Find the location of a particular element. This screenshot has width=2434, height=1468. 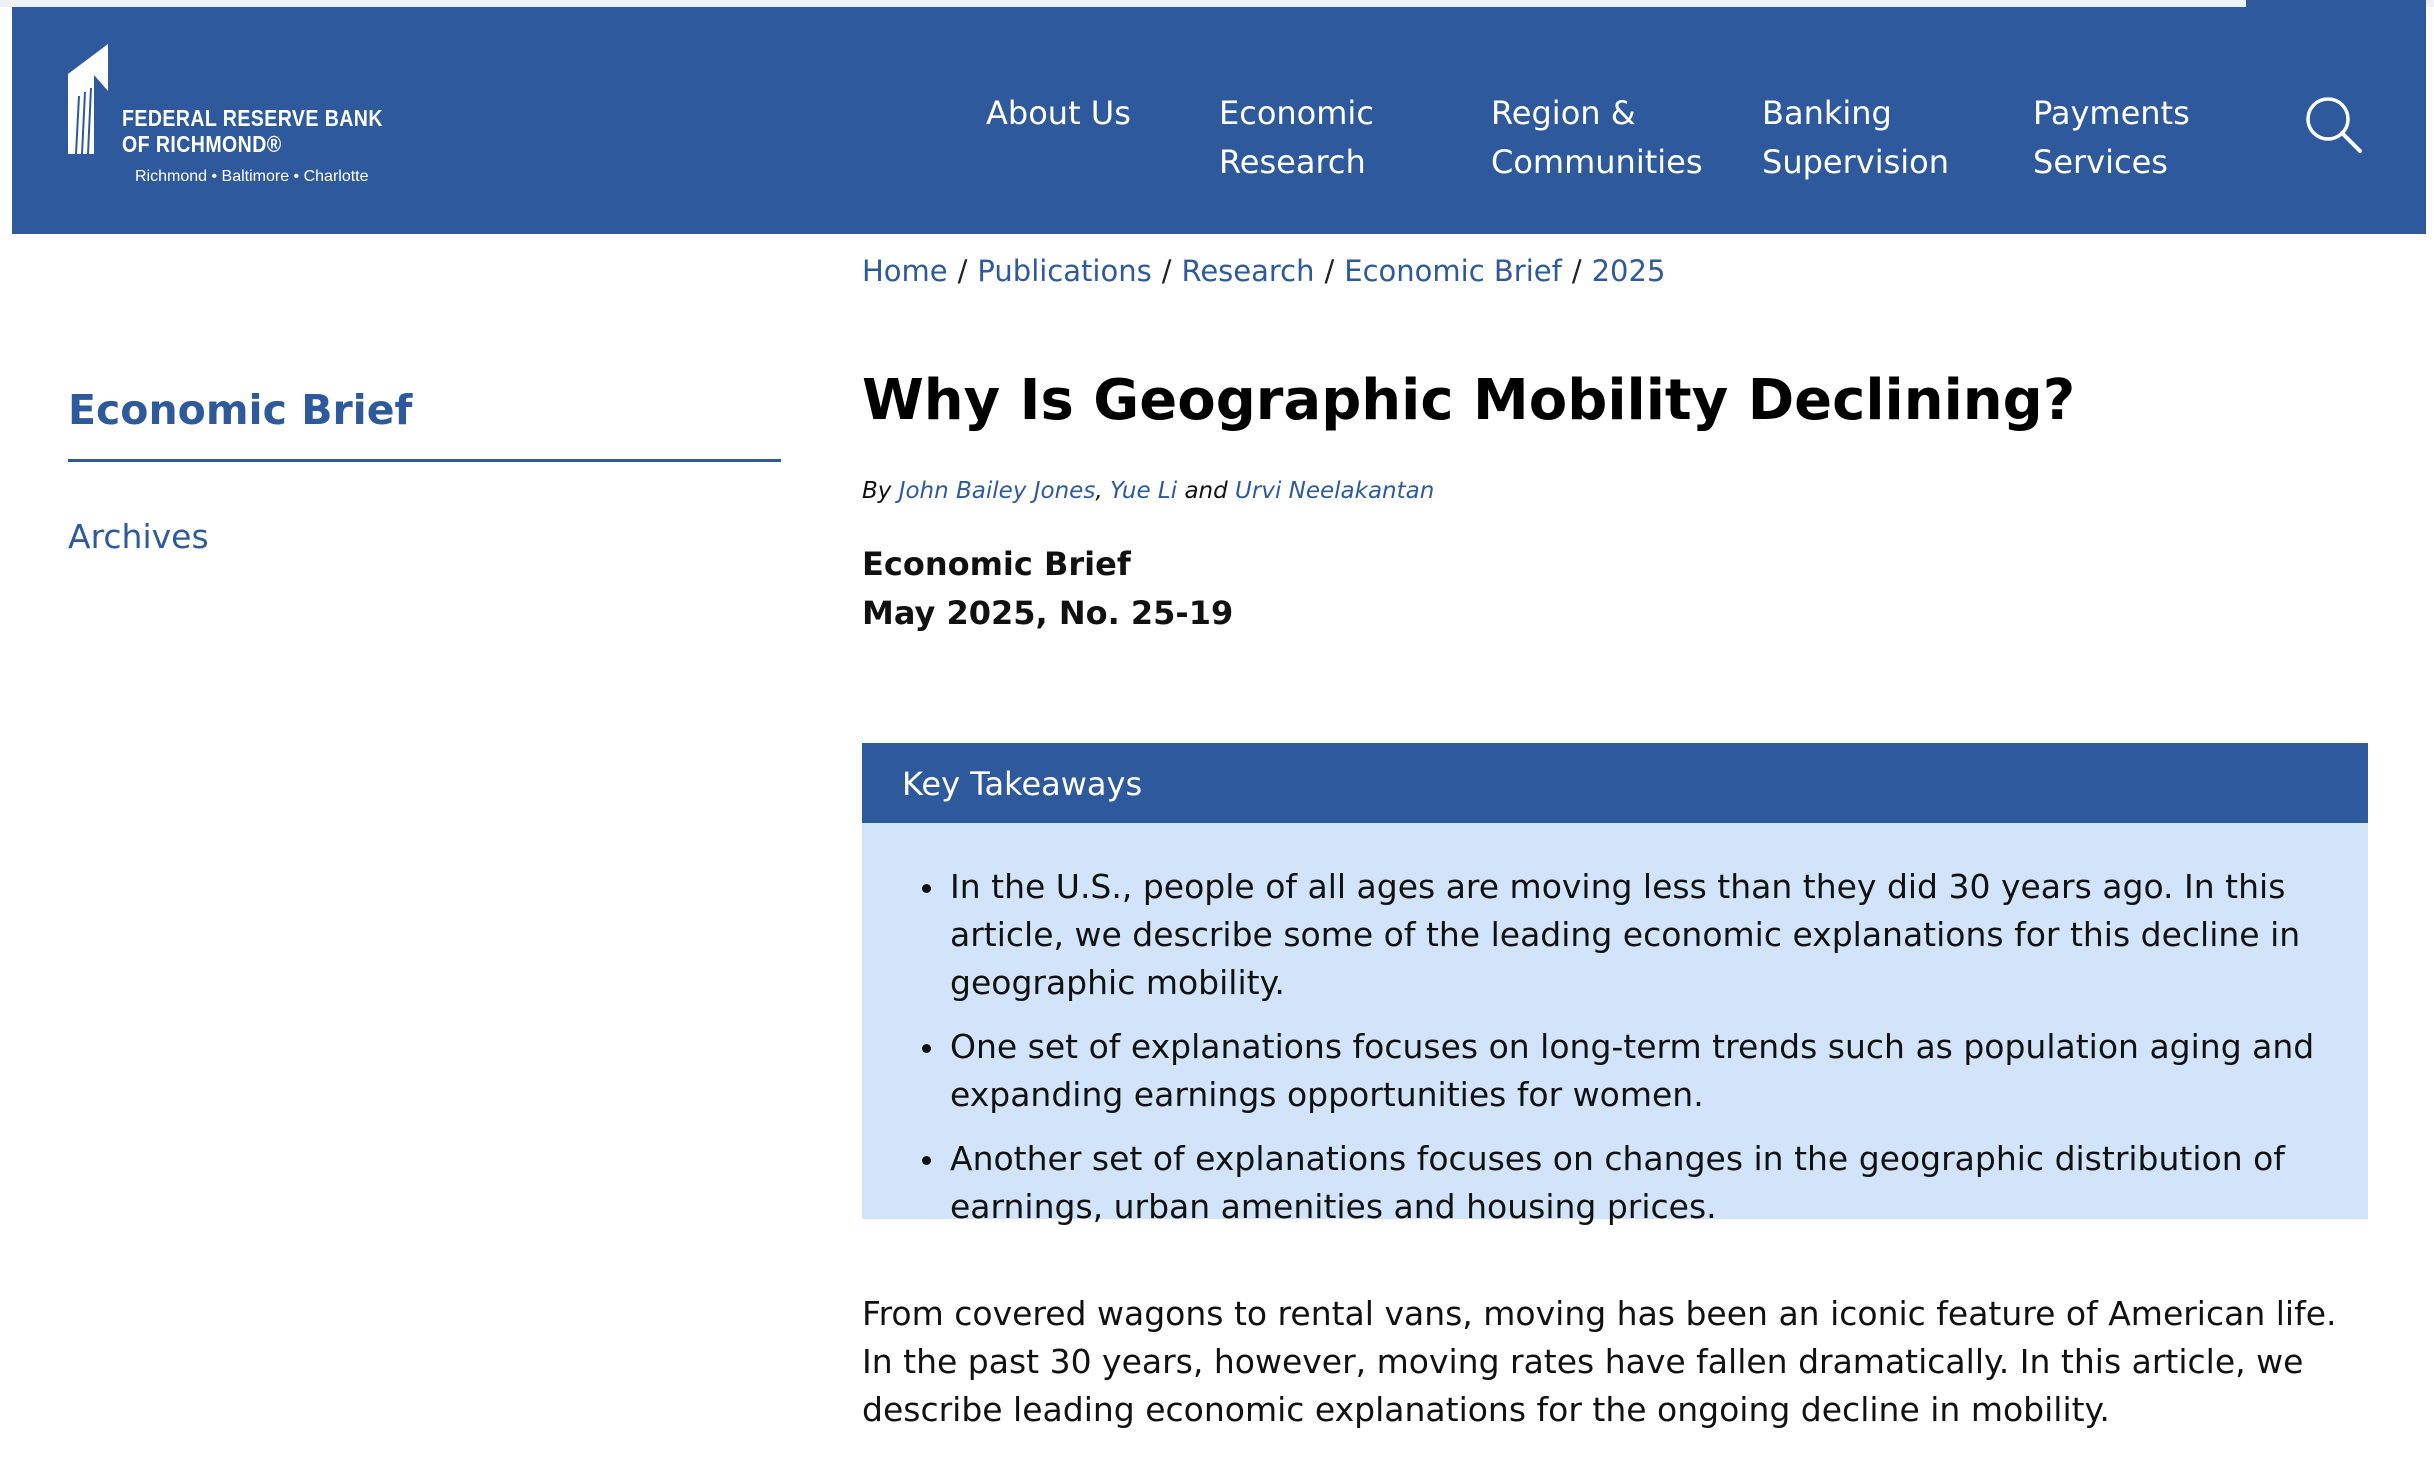

breadcrumb-home: Home is located at coordinates (905, 271).